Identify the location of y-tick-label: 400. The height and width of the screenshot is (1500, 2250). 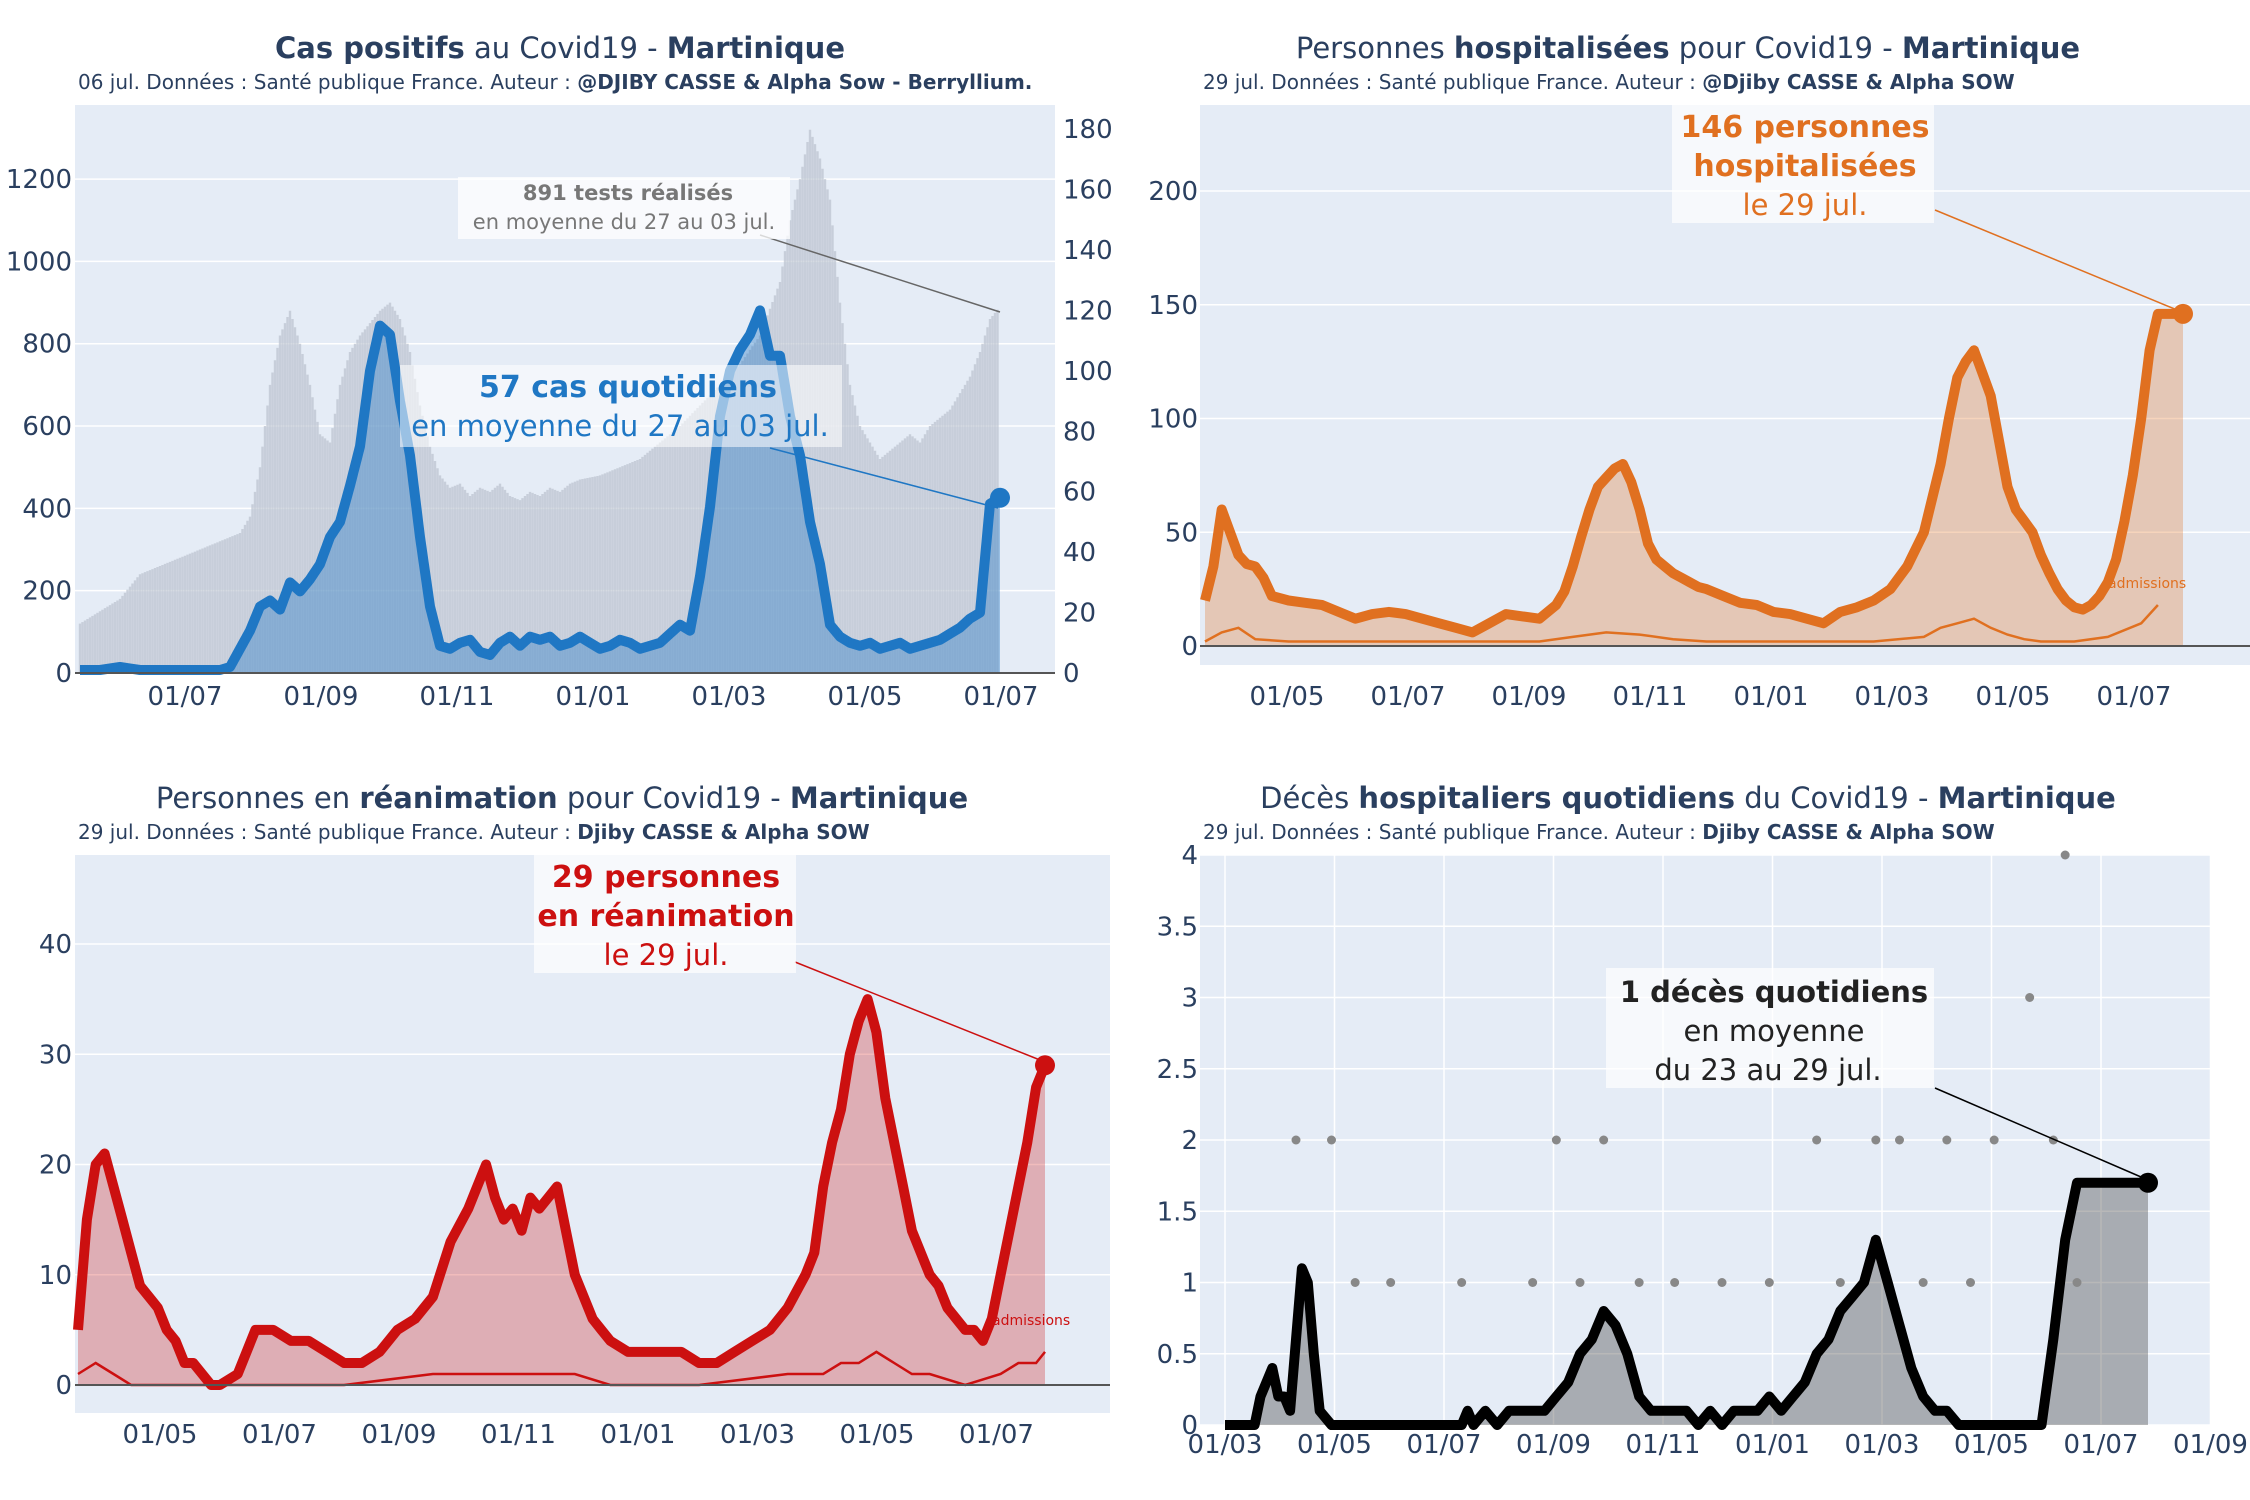
(47, 509).